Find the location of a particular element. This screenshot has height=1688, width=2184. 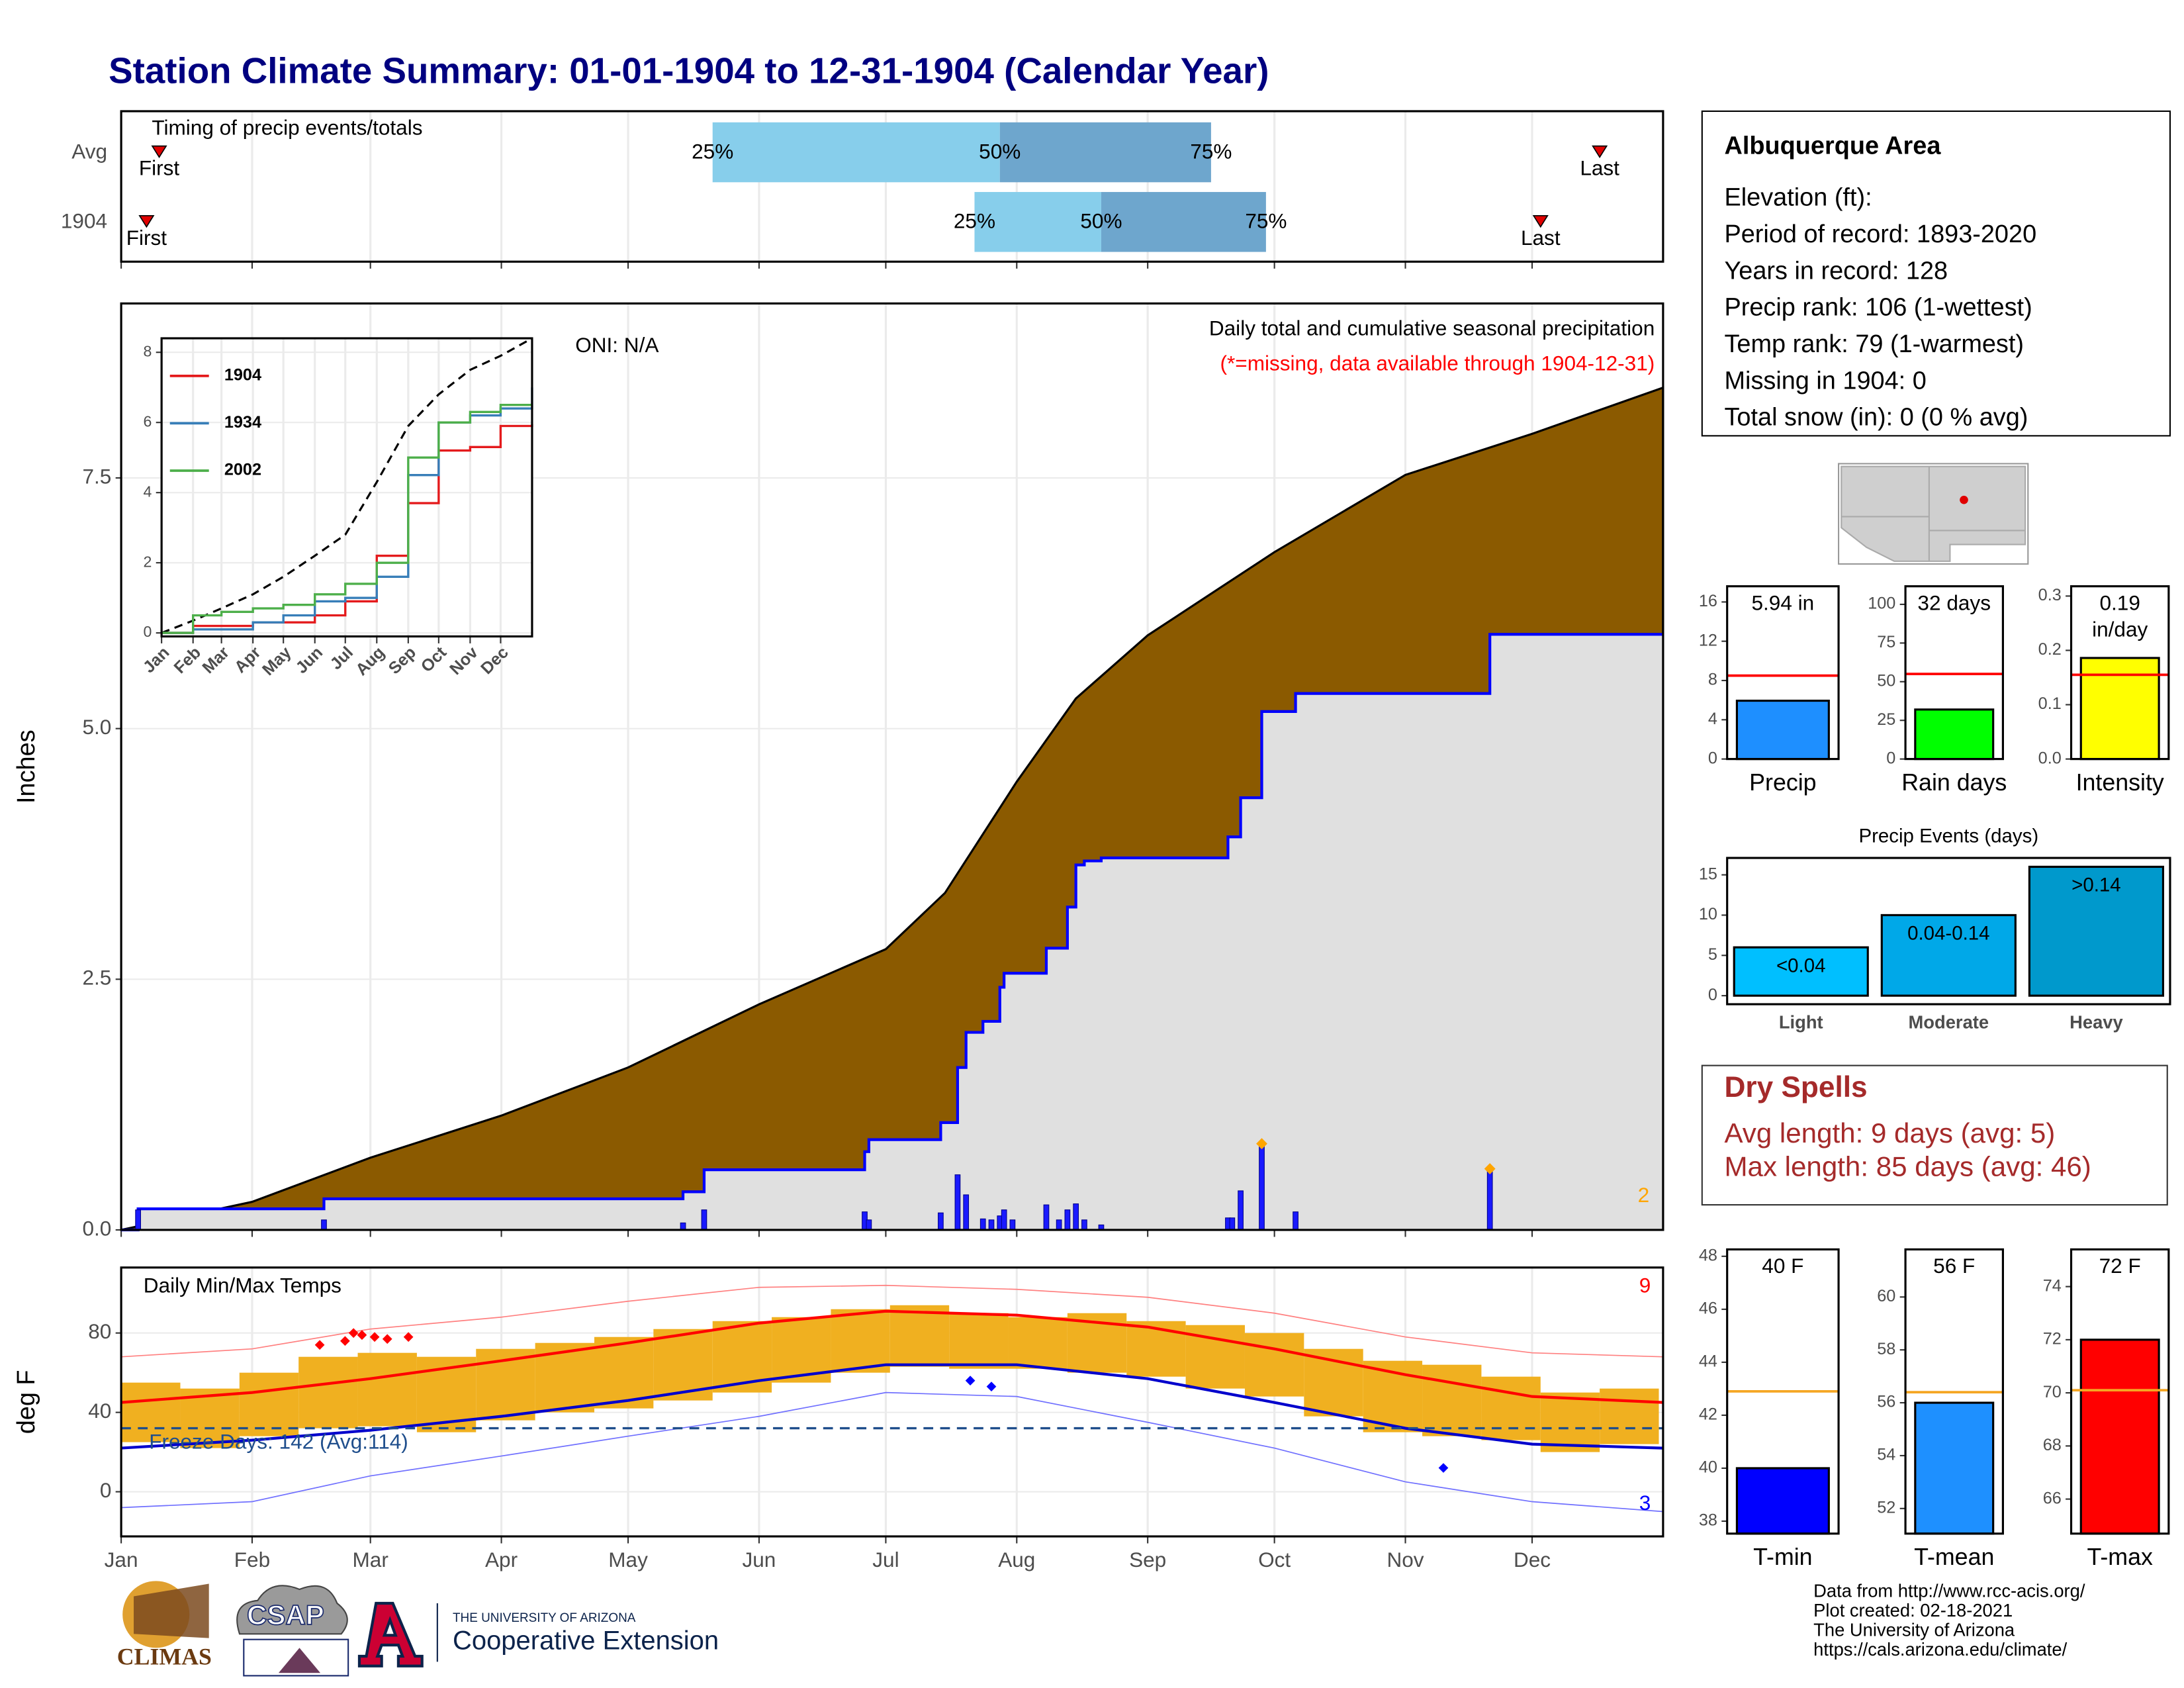

station-line: Missing in 1904: 0 is located at coordinates (1825, 381).